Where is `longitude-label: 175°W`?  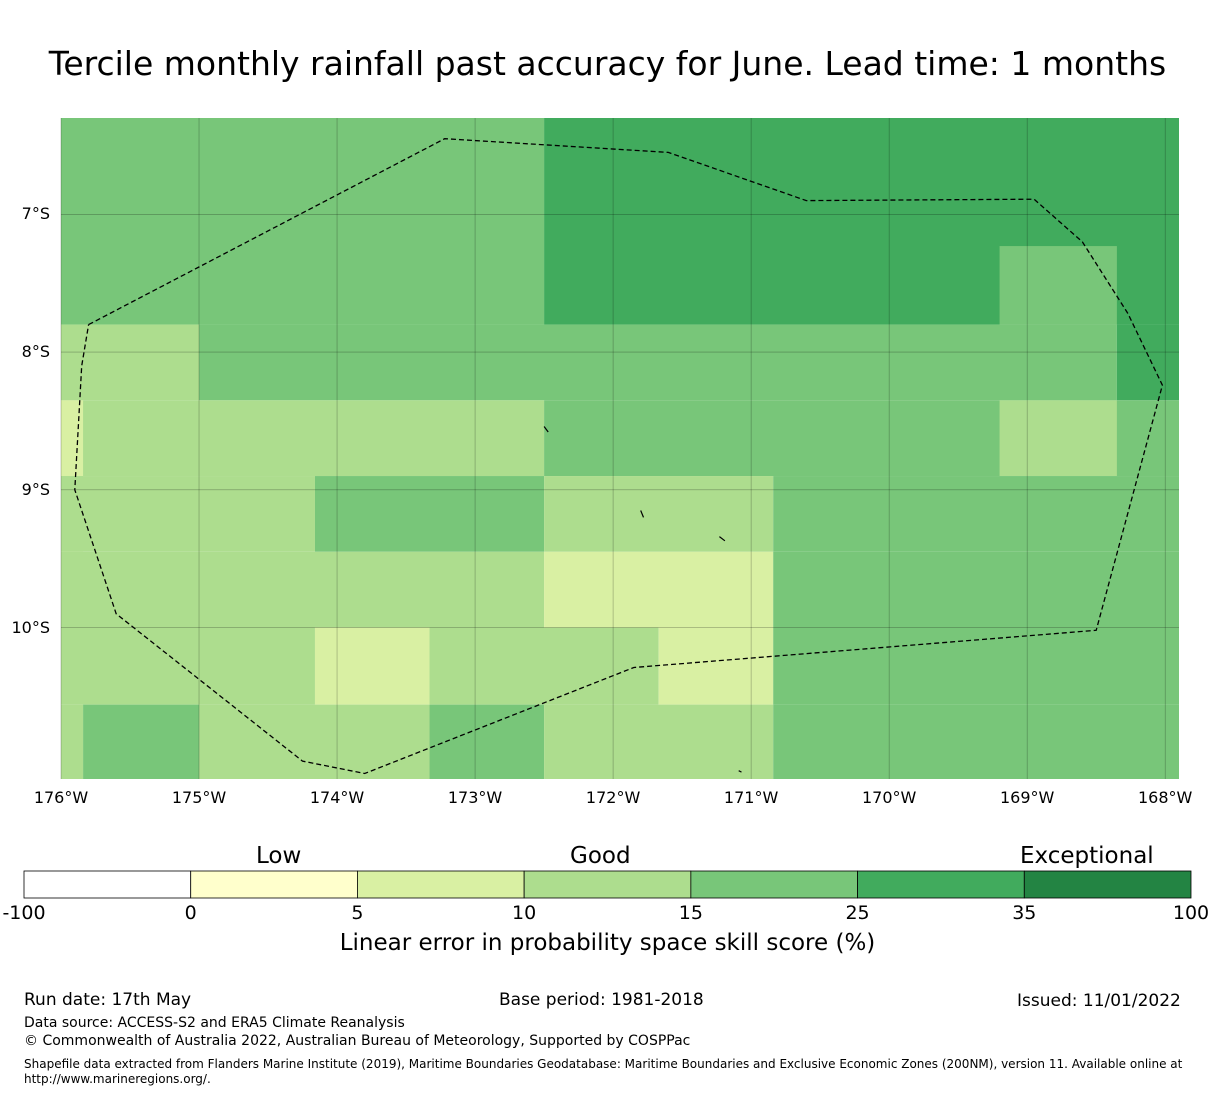 longitude-label: 175°W is located at coordinates (199, 797).